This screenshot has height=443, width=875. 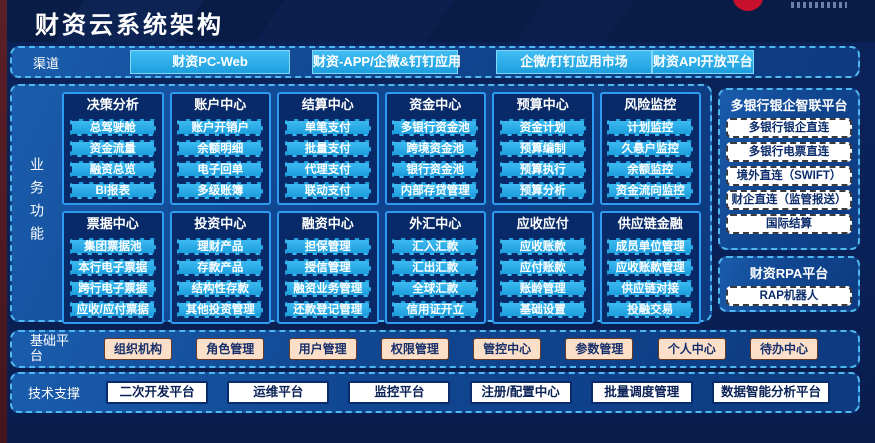 What do you see at coordinates (220, 148) in the screenshot?
I see `card-item-button: 余额明细` at bounding box center [220, 148].